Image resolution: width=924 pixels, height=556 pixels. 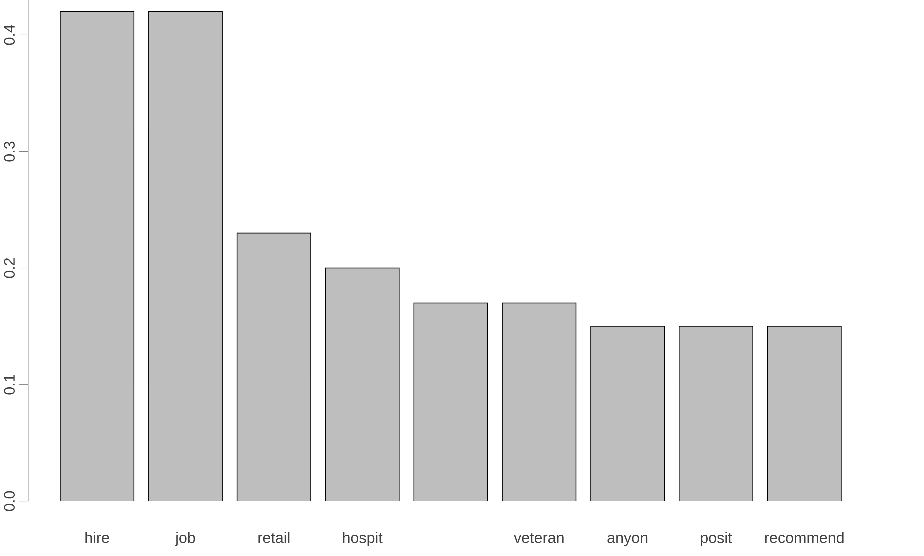 What do you see at coordinates (716, 539) in the screenshot?
I see `x-tick-label: posit` at bounding box center [716, 539].